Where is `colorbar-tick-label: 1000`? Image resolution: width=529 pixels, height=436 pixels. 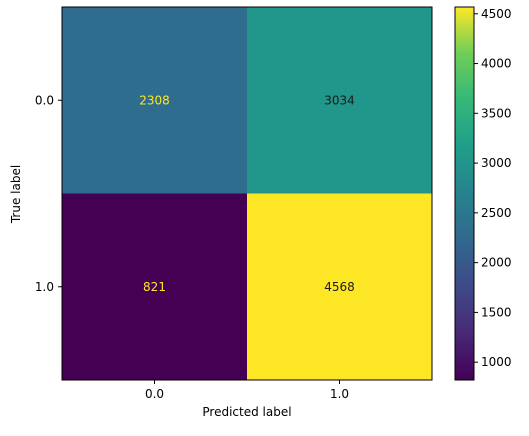
colorbar-tick-label: 1000 is located at coordinates (496, 362).